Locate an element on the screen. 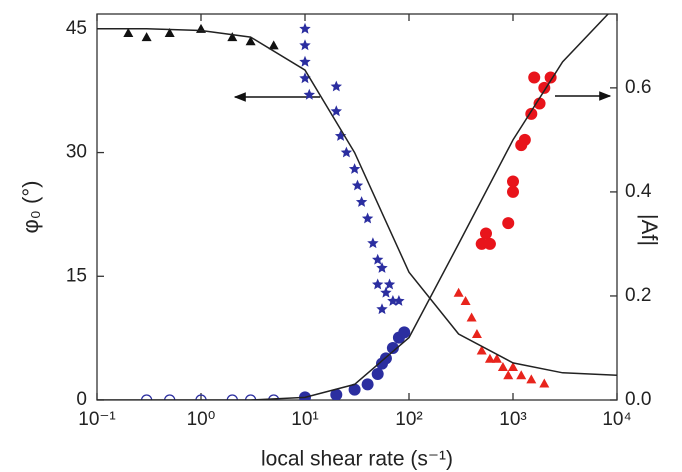 Image resolution: width=682 pixels, height=472 pixels. x-tick-label: 10³ is located at coordinates (512, 419).